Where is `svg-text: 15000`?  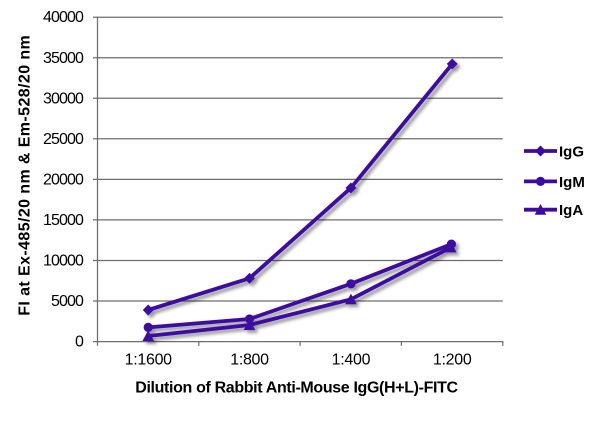 svg-text: 15000 is located at coordinates (63, 220).